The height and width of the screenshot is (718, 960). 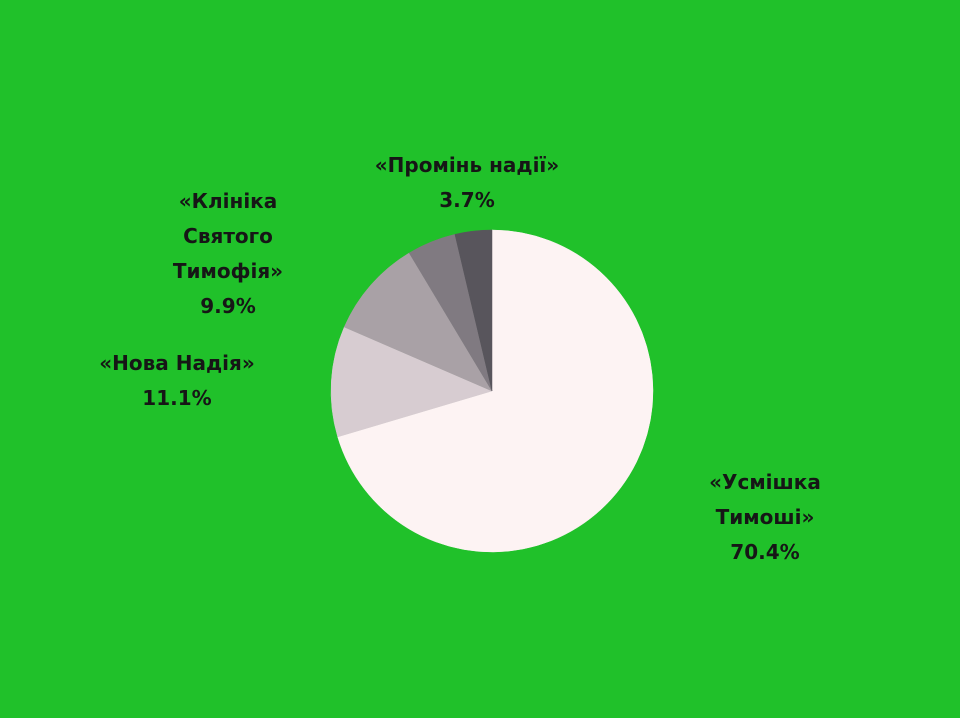 I want to click on label-promin-percent: 3.7%, so click(x=467, y=200).